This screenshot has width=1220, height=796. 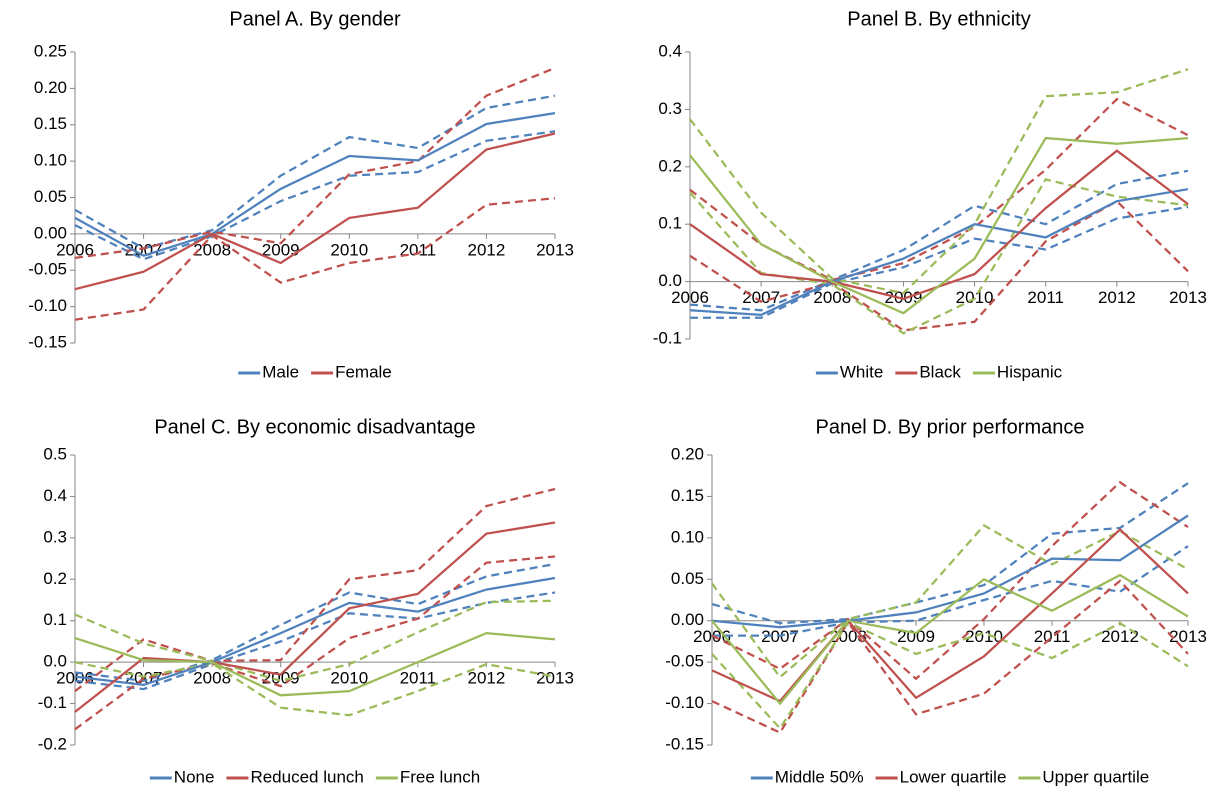 What do you see at coordinates (50, 50) in the screenshot?
I see `y-tick-label: 0.25` at bounding box center [50, 50].